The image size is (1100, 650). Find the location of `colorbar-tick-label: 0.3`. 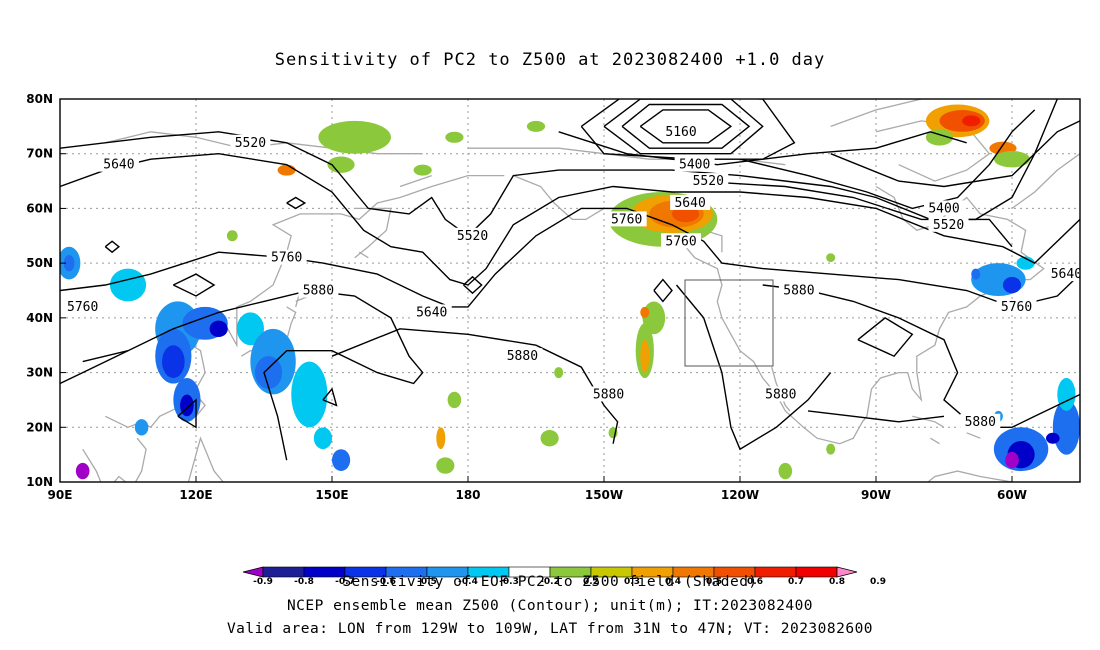

colorbar-tick-label: 0.3 is located at coordinates (632, 582).